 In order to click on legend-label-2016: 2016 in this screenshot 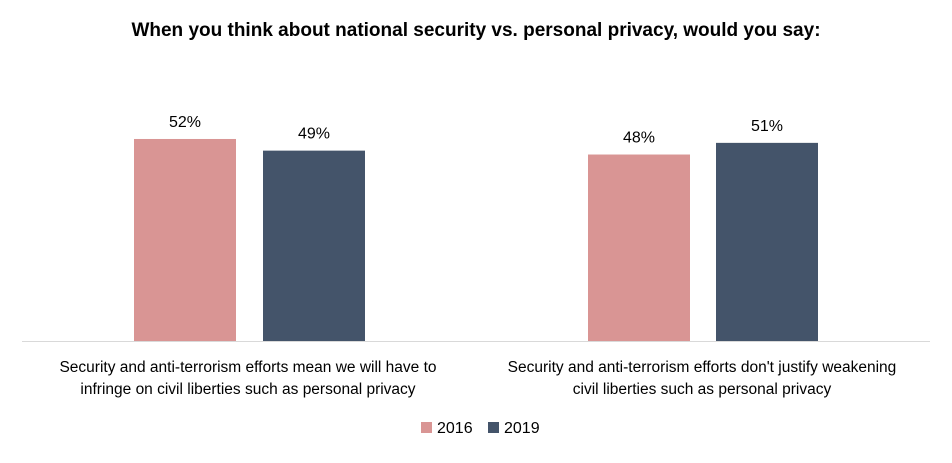, I will do `click(455, 428)`.